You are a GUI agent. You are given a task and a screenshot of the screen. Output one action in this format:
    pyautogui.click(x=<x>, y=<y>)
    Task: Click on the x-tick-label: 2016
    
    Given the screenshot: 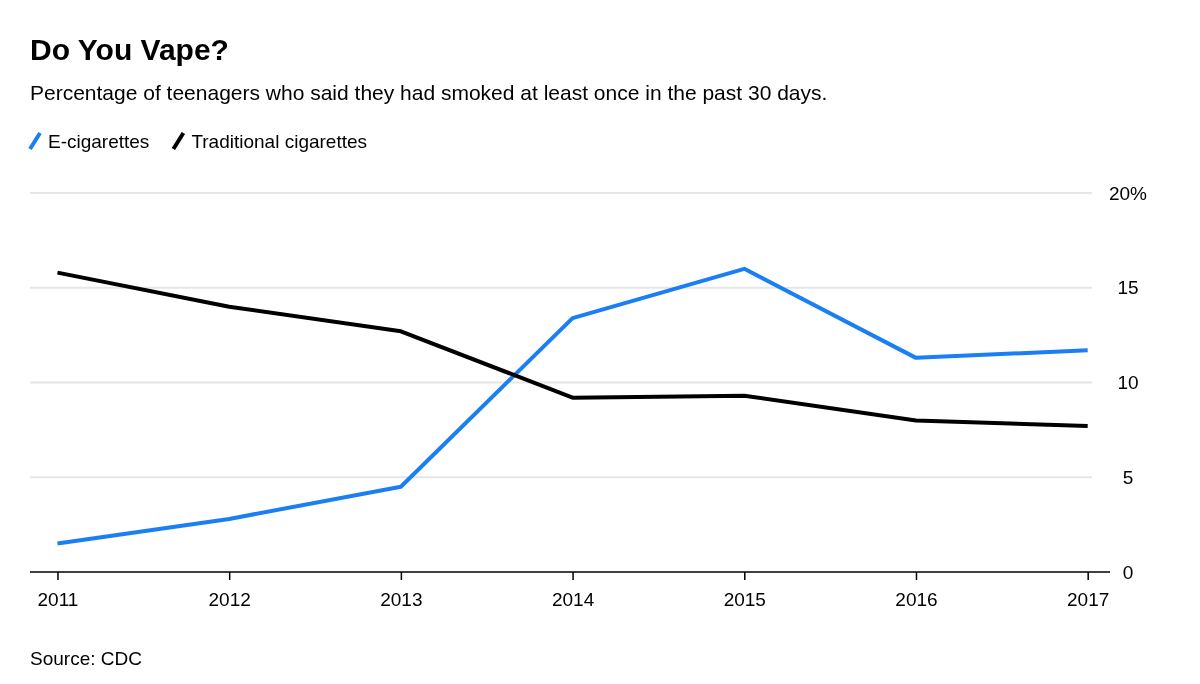 What is the action you would take?
    pyautogui.click(x=916, y=599)
    